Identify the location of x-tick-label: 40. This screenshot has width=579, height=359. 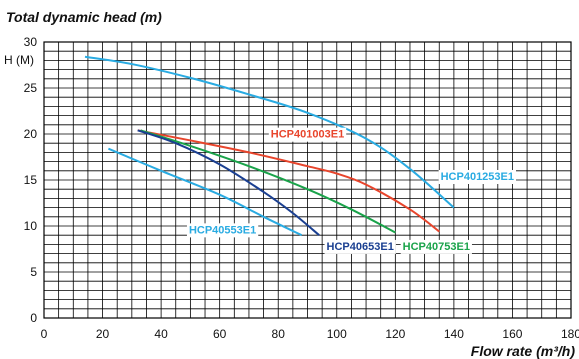
(161, 334).